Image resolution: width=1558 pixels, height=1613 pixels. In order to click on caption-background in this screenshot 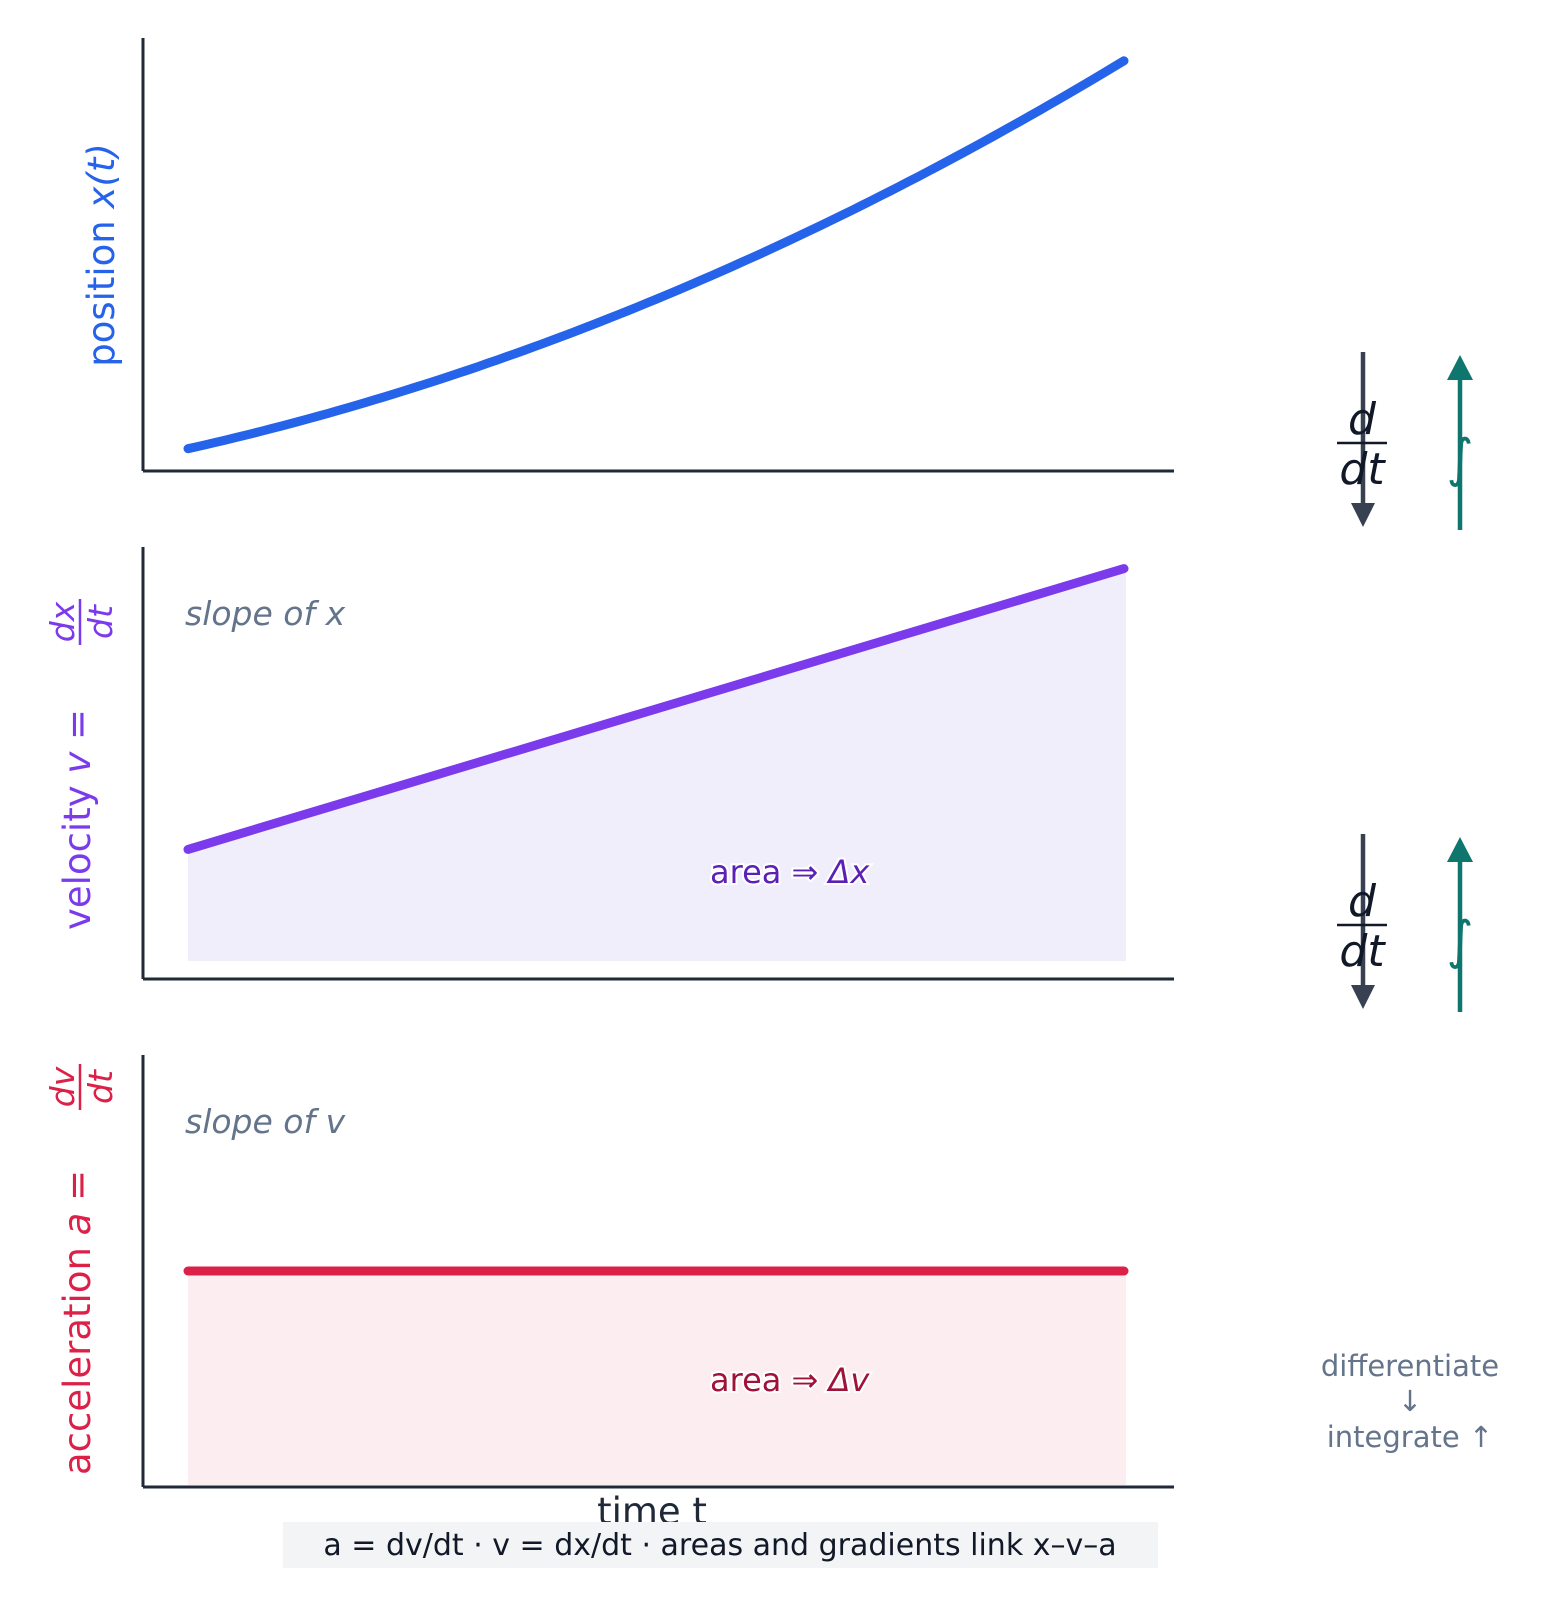, I will do `click(720, 1545)`.